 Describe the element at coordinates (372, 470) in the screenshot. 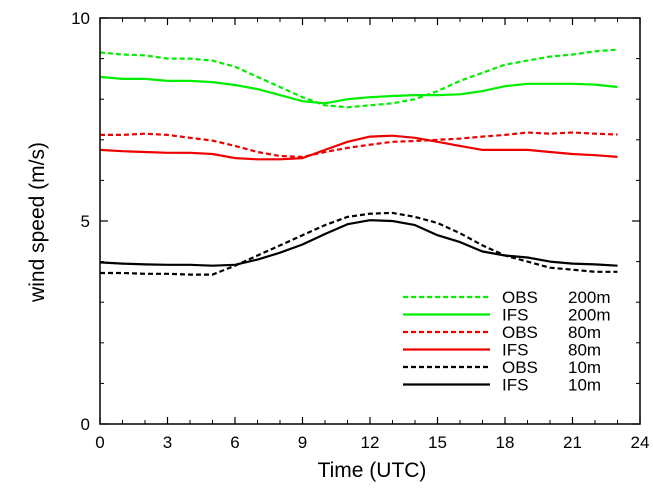

I see `x-axis-label: Time (UTC)` at that location.